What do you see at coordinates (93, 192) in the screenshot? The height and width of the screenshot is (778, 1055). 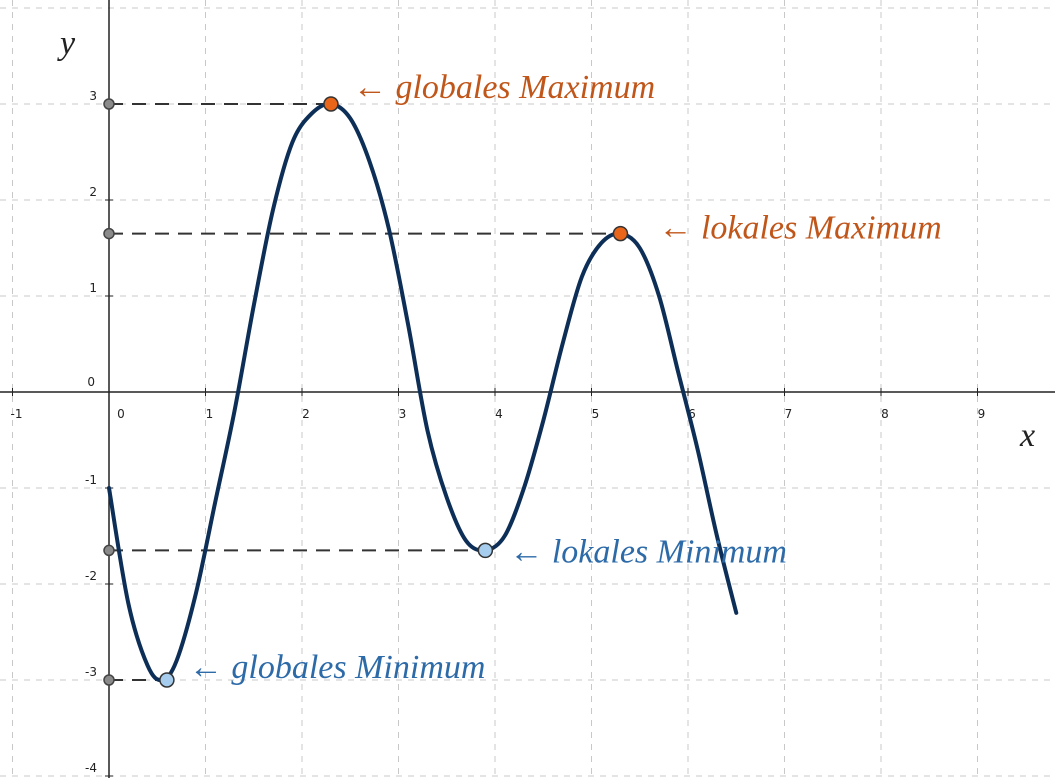 I see `y-tick-label: 2` at bounding box center [93, 192].